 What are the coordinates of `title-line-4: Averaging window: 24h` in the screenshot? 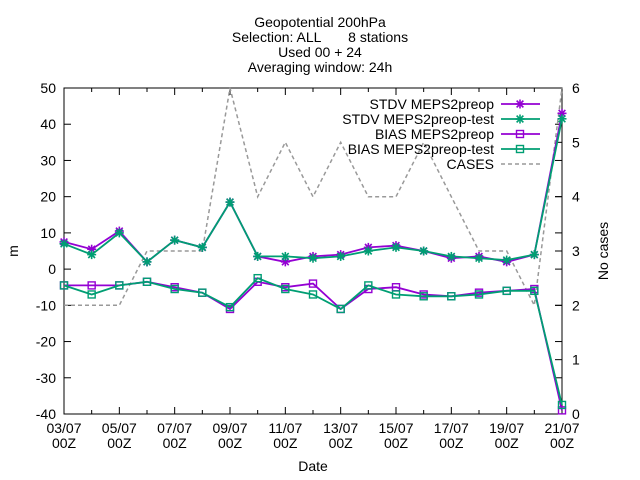 It's located at (320, 67).